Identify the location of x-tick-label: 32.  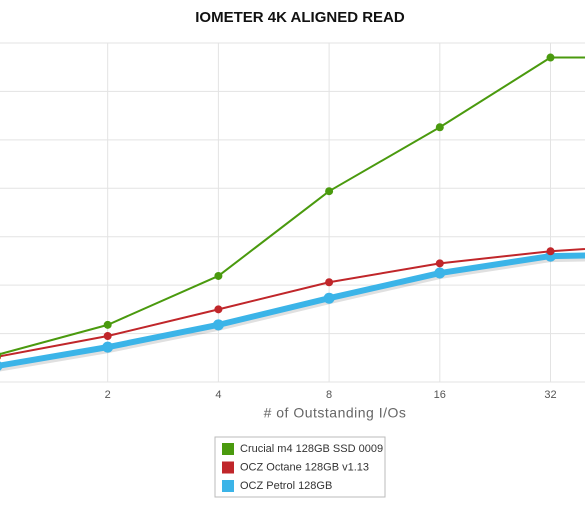
(550, 395).